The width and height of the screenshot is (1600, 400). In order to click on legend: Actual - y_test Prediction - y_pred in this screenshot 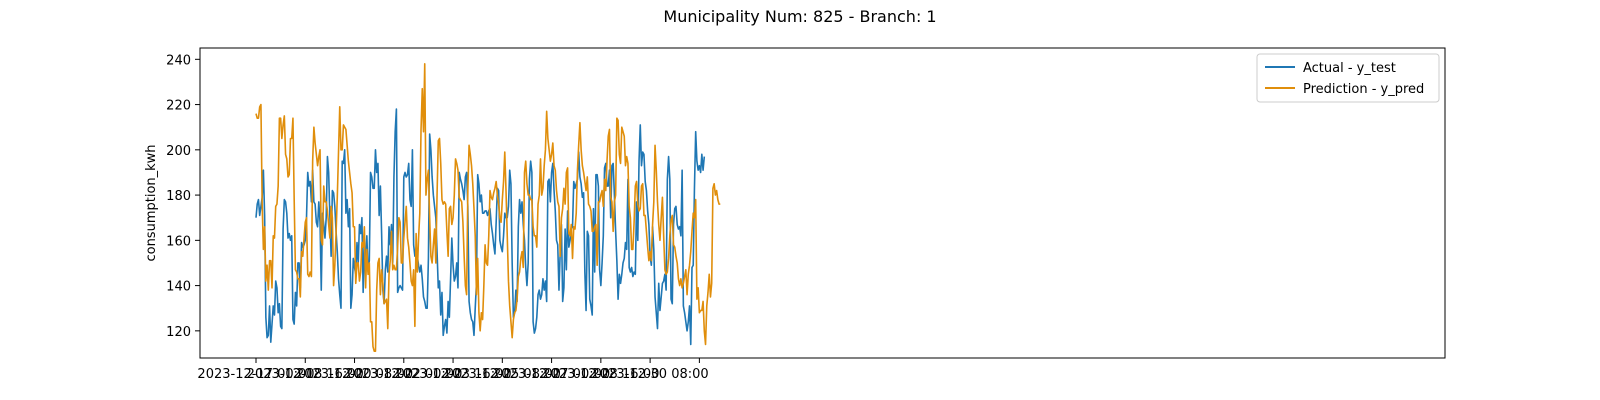, I will do `click(1348, 78)`.